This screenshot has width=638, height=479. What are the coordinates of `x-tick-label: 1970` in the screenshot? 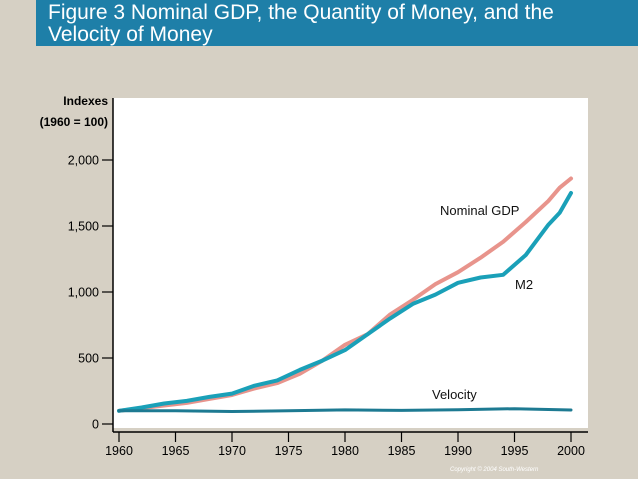 It's located at (232, 451).